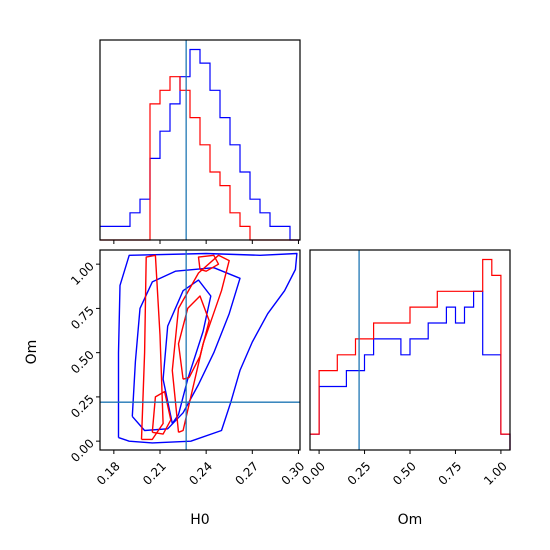 The image size is (550, 550). I want to click on x-tick-label: 0.50, so click(404, 473).